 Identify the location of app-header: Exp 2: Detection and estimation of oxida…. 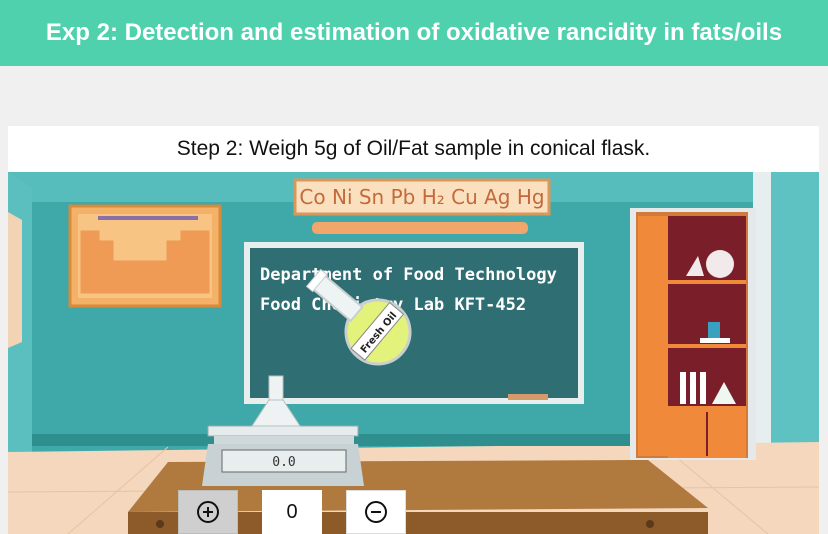
(414, 33).